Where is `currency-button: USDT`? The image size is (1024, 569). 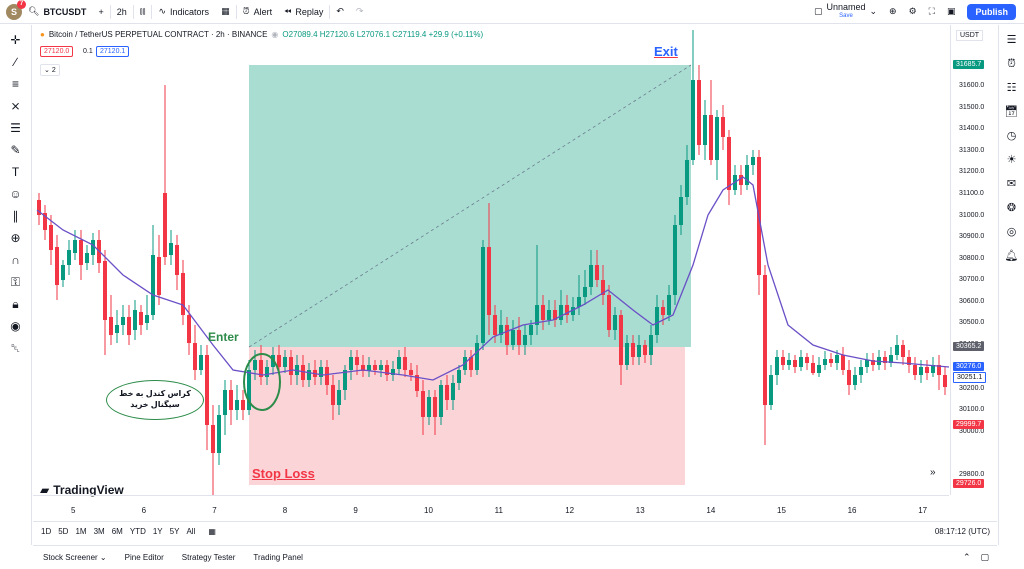 currency-button: USDT is located at coordinates (970, 35).